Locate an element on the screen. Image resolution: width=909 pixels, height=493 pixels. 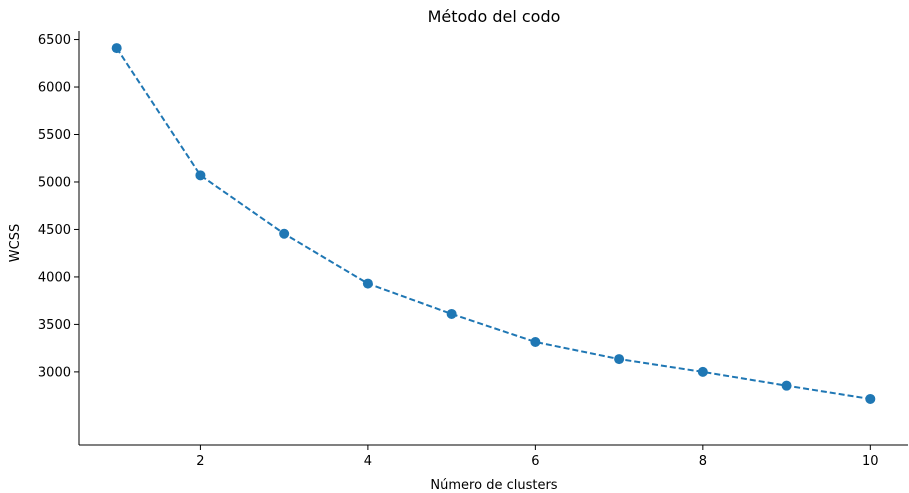
y-axis-title: WCSS is located at coordinates (15, 243).